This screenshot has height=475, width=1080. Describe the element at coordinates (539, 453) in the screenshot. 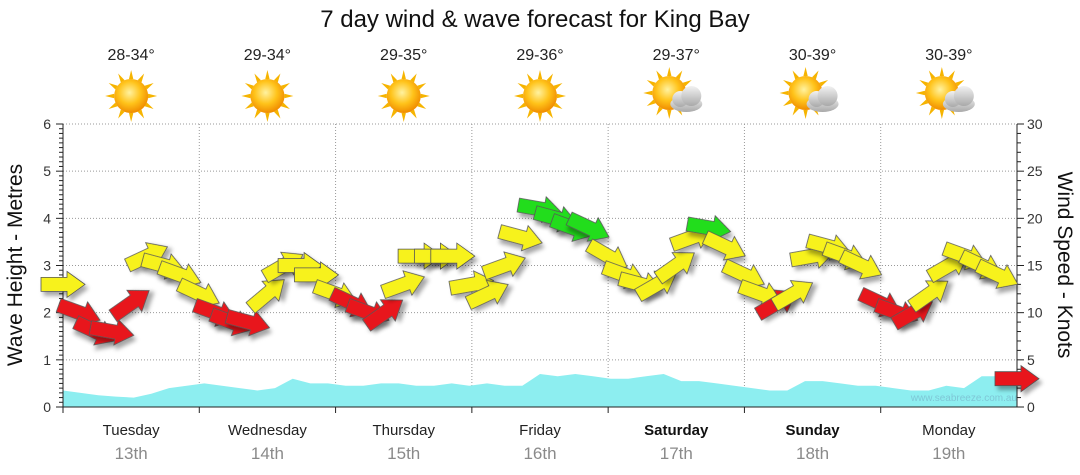

I see `date-label: 16th` at that location.